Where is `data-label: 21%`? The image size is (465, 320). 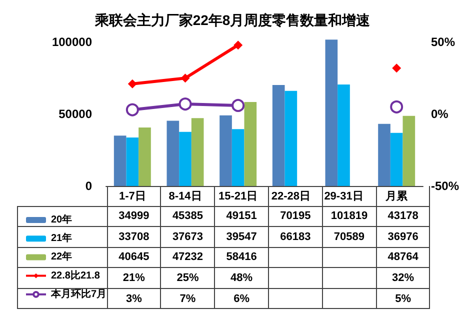
data-label: 21% is located at coordinates (134, 278).